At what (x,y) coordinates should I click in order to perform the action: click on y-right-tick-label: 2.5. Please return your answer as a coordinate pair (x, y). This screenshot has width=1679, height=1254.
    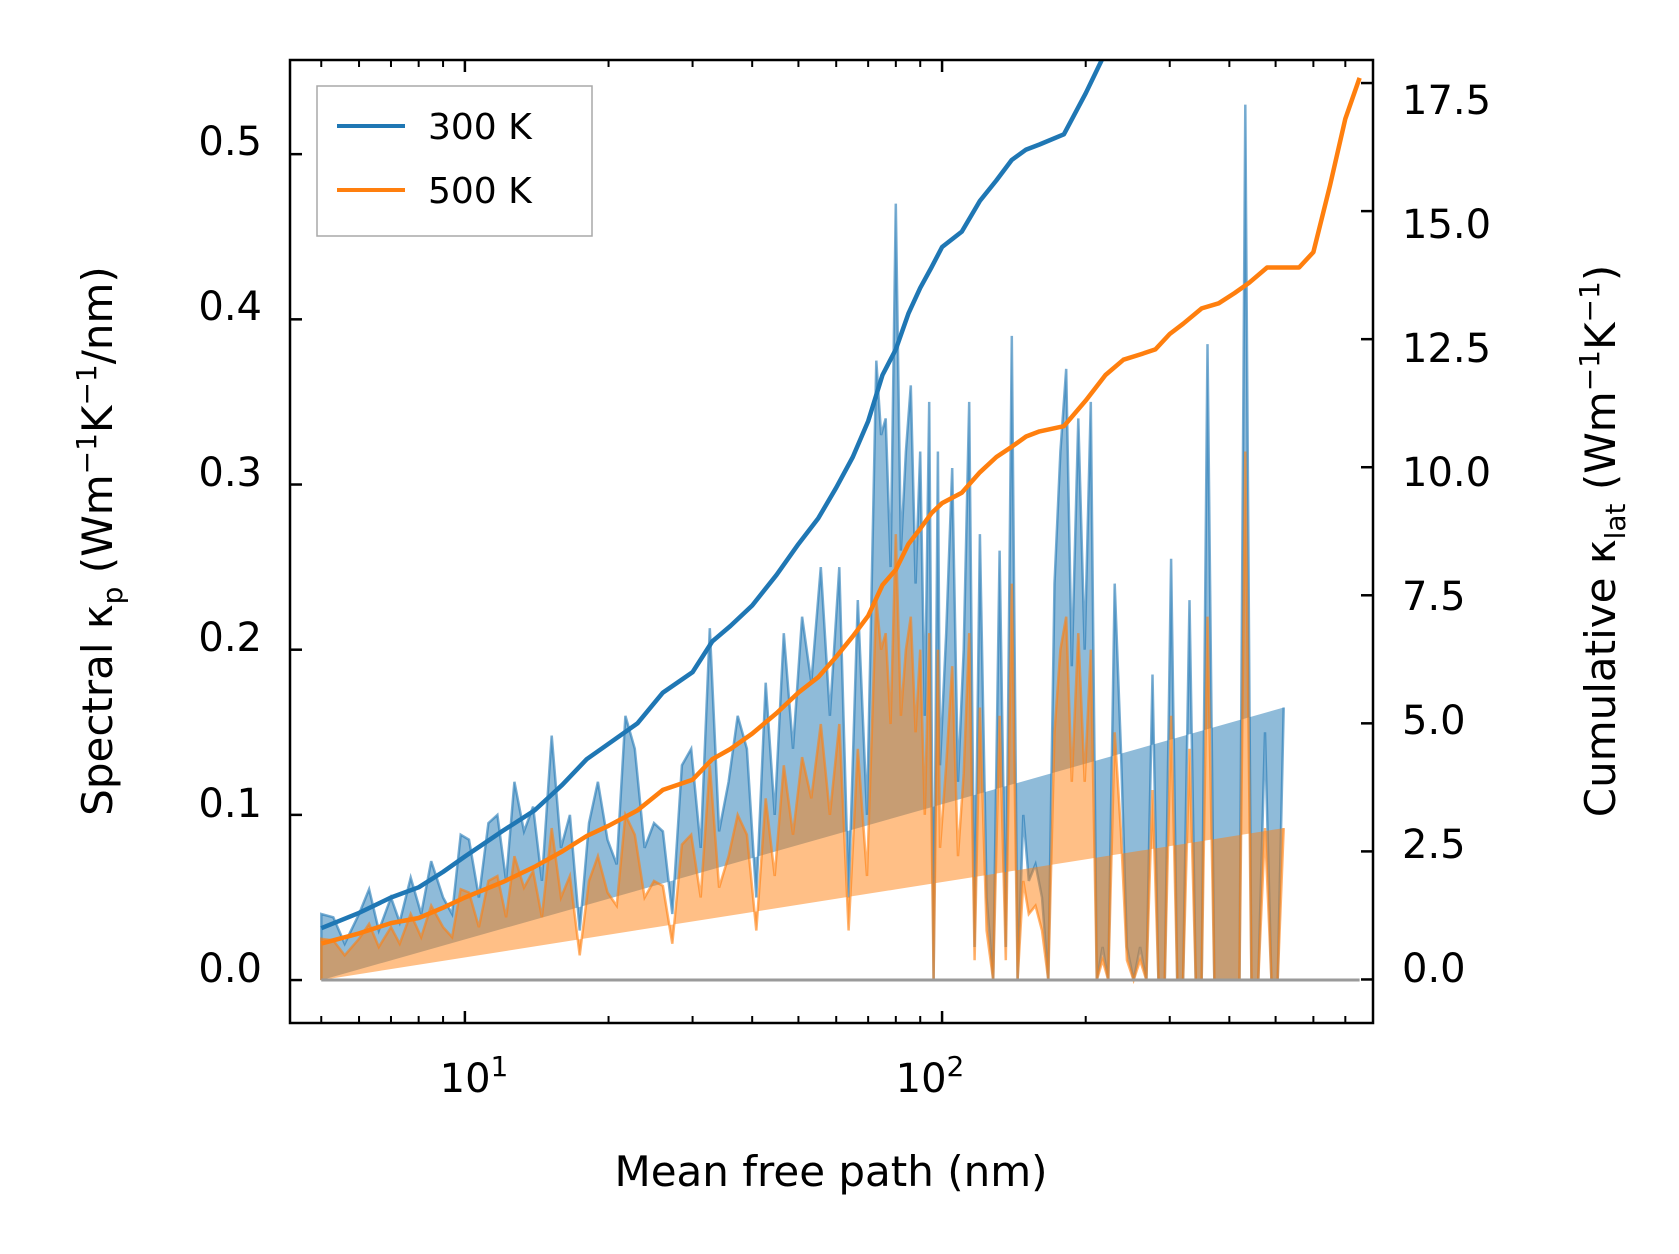
    Looking at the image, I should click on (1434, 845).